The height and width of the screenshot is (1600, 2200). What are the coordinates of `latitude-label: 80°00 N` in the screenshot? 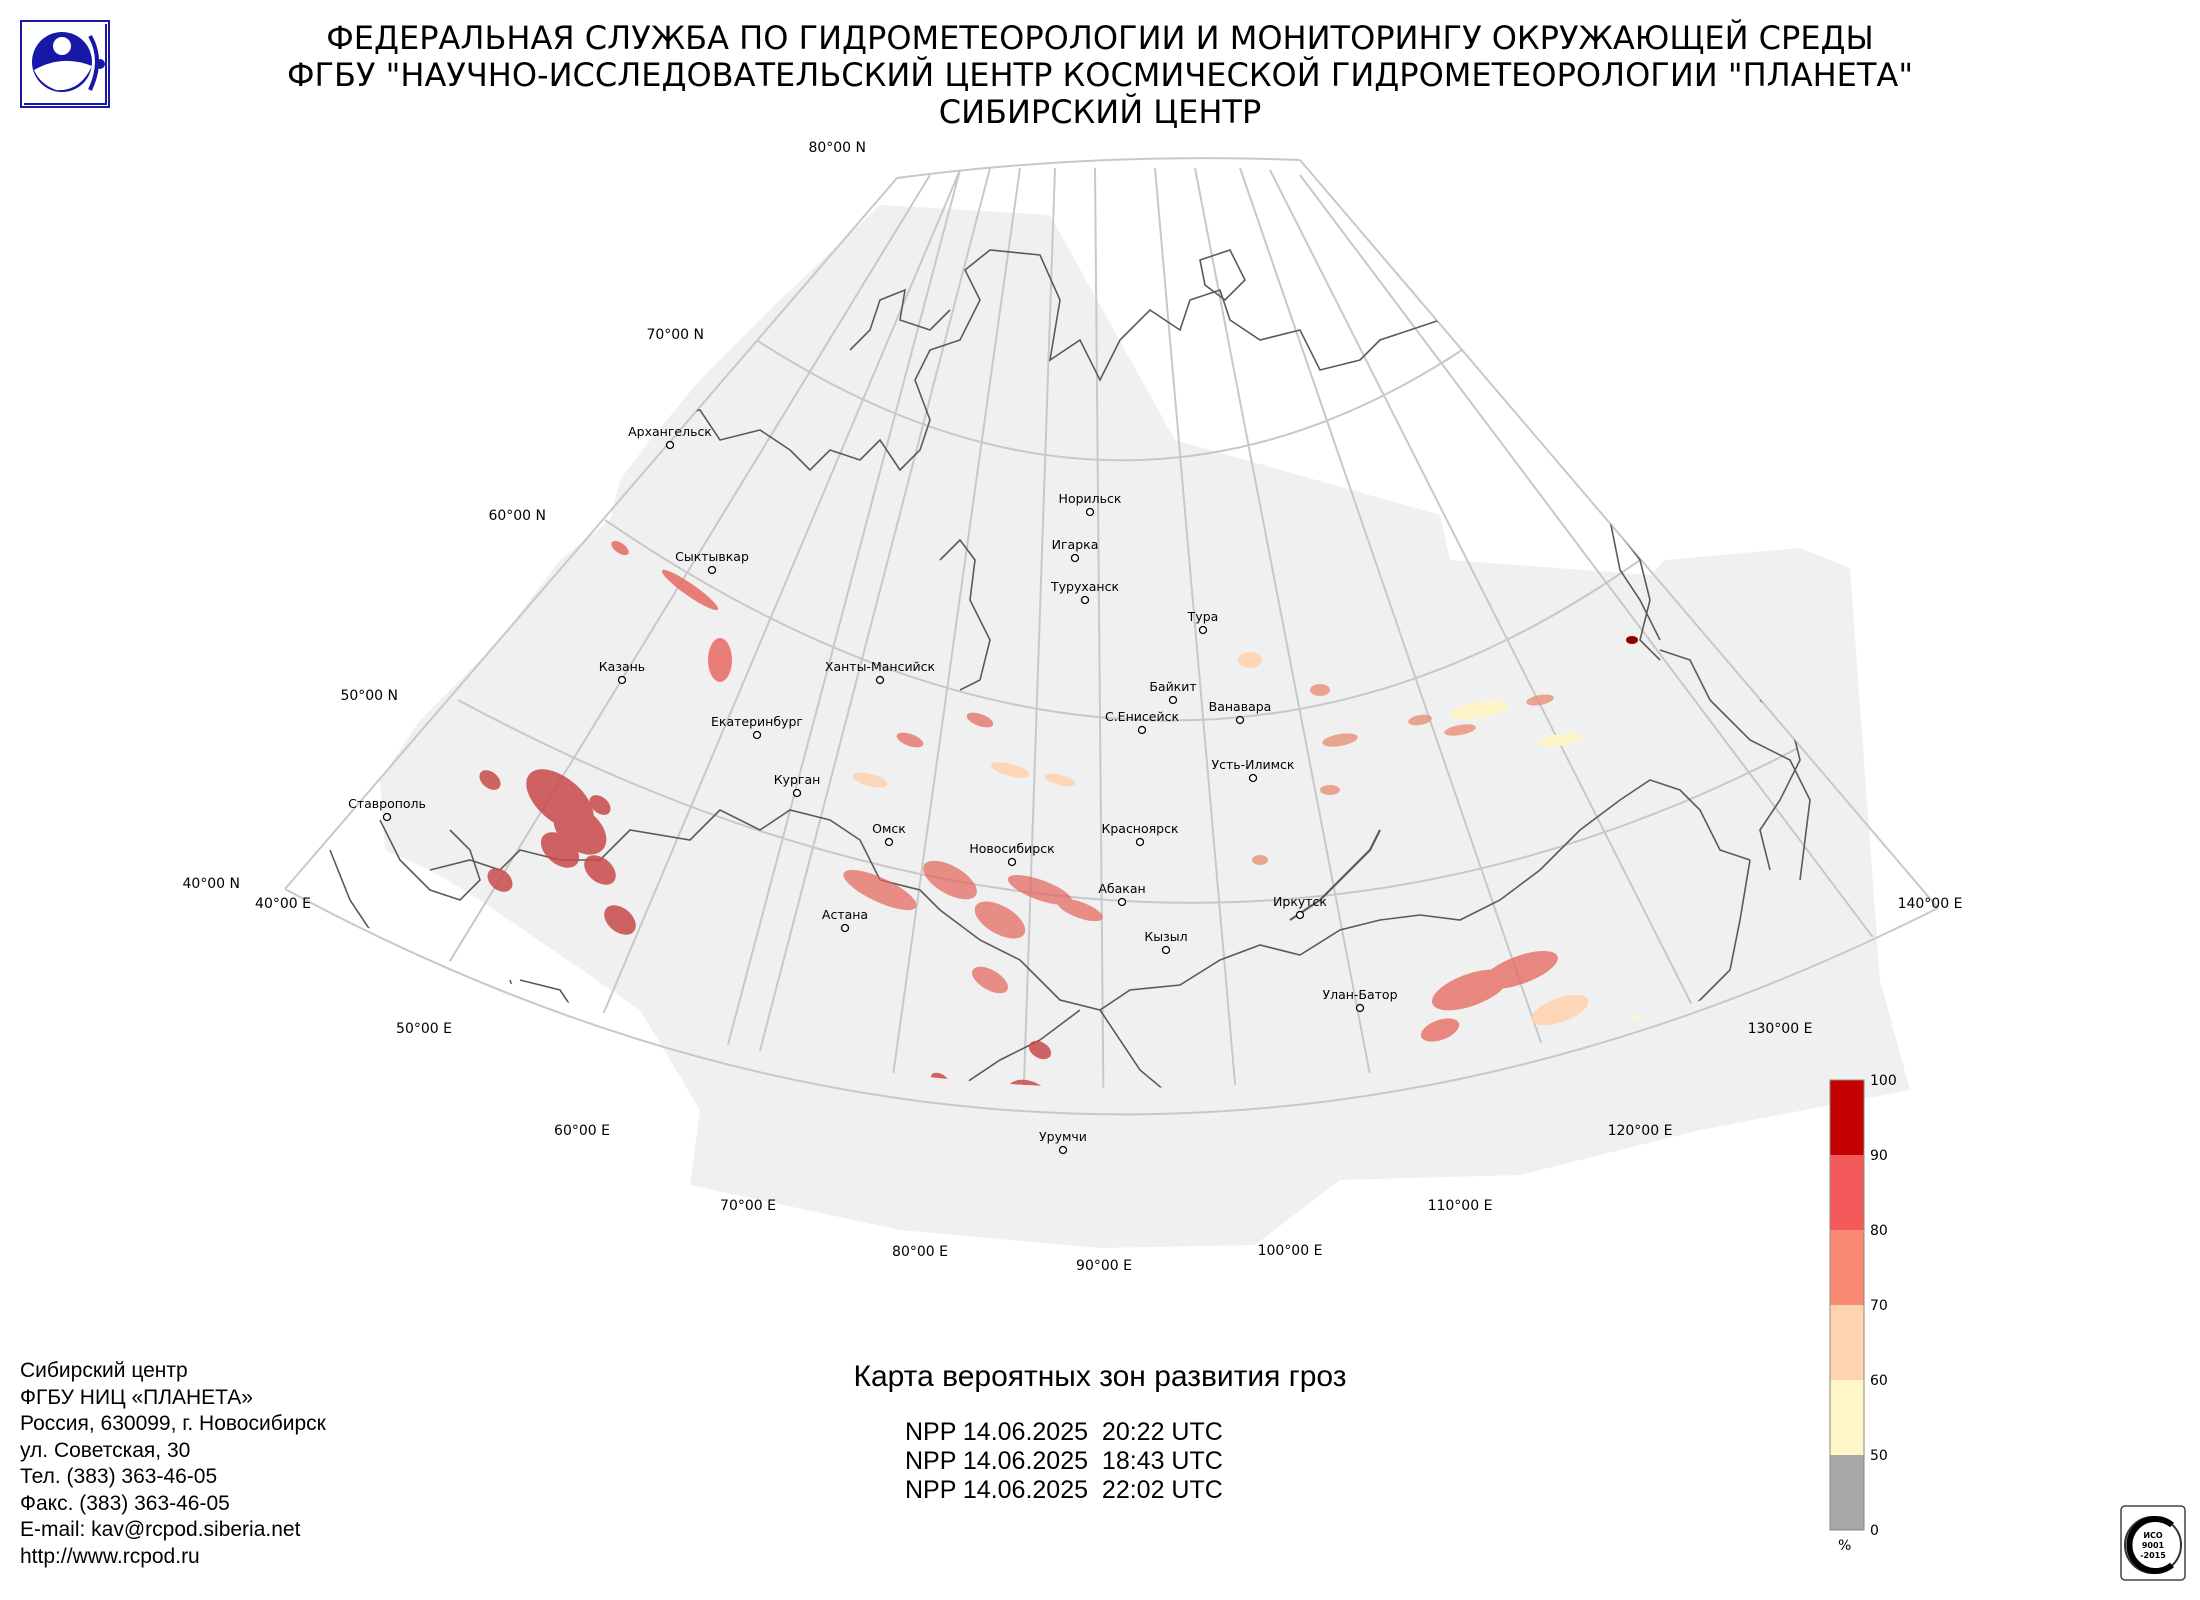 It's located at (837, 148).